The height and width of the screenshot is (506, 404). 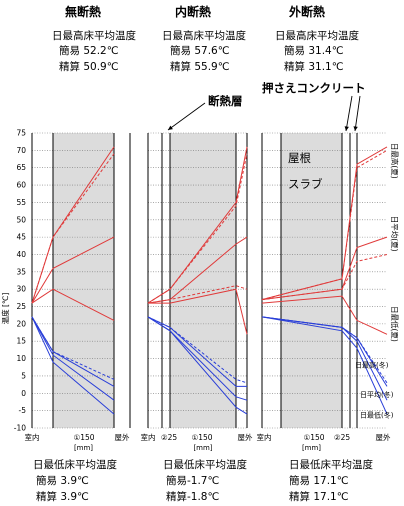 I want to click on y-tick-label: 0, so click(x=23, y=393).